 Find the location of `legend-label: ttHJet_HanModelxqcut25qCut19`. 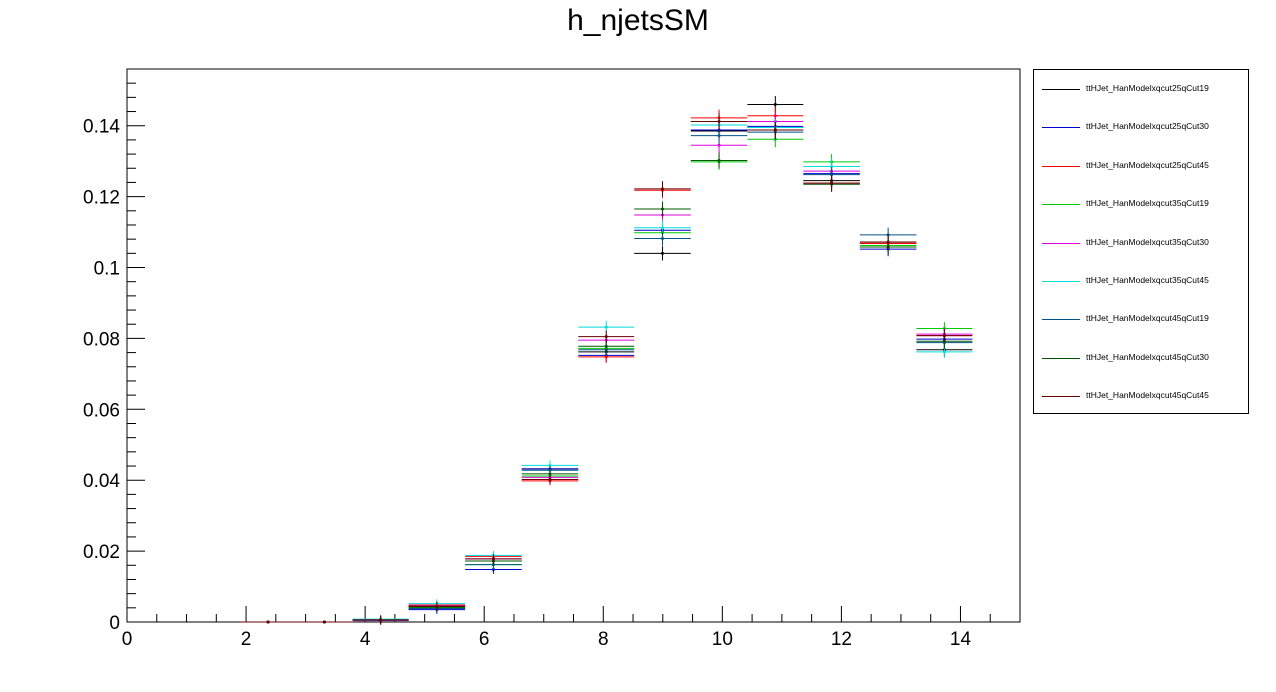

legend-label: ttHJet_HanModelxqcut25qCut19 is located at coordinates (1147, 88).